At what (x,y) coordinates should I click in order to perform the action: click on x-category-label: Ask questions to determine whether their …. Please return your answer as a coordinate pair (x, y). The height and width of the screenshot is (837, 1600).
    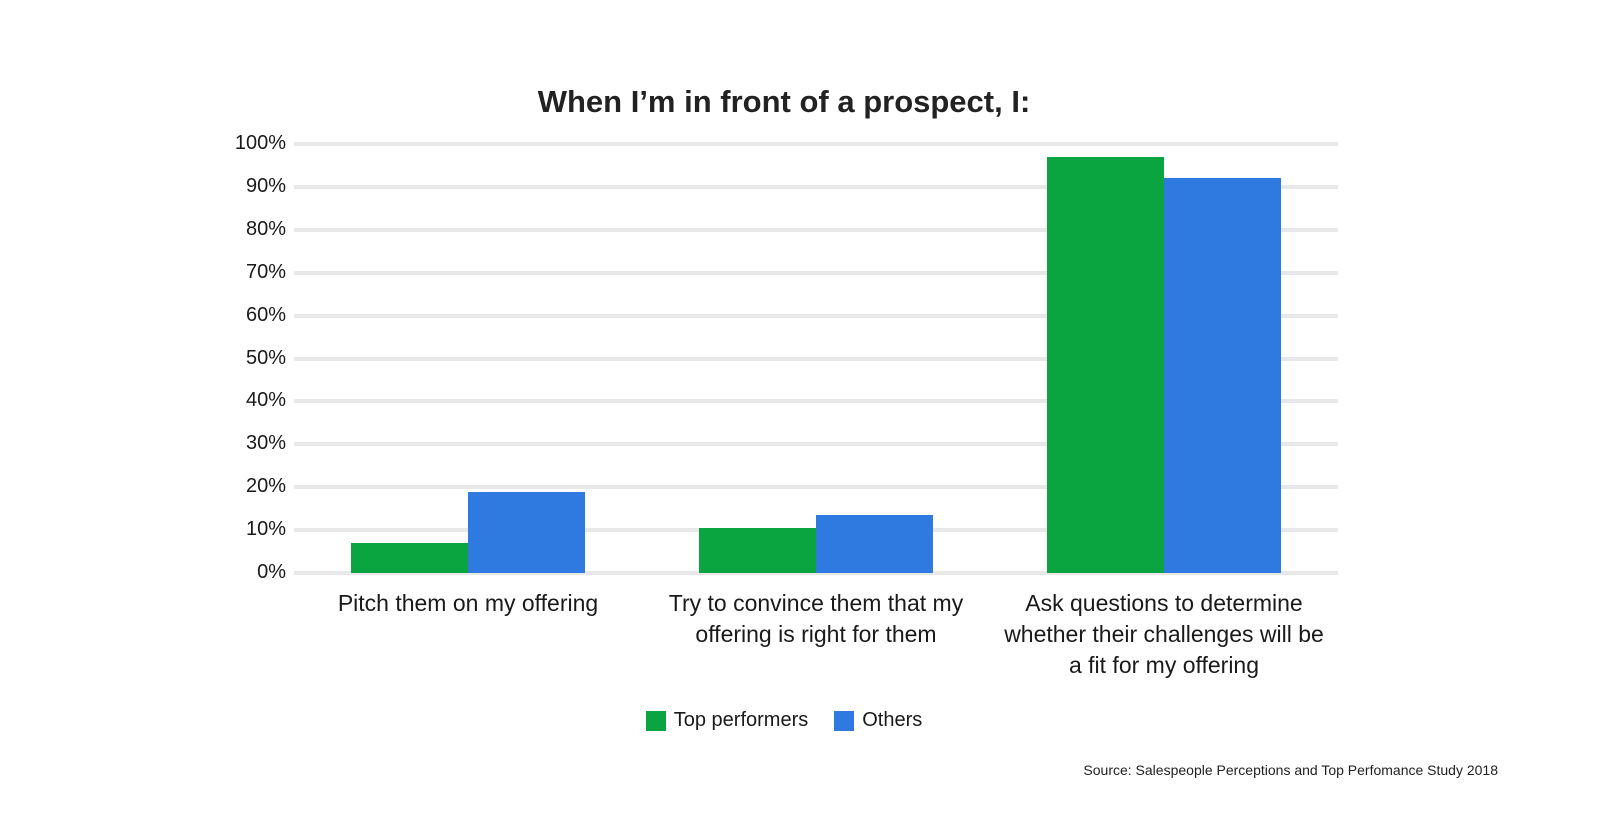
    Looking at the image, I should click on (1164, 634).